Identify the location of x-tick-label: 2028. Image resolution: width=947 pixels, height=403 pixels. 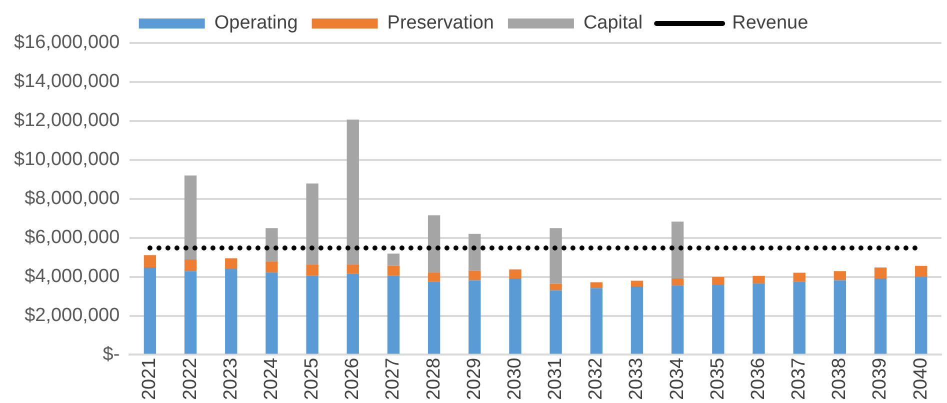
(433, 379).